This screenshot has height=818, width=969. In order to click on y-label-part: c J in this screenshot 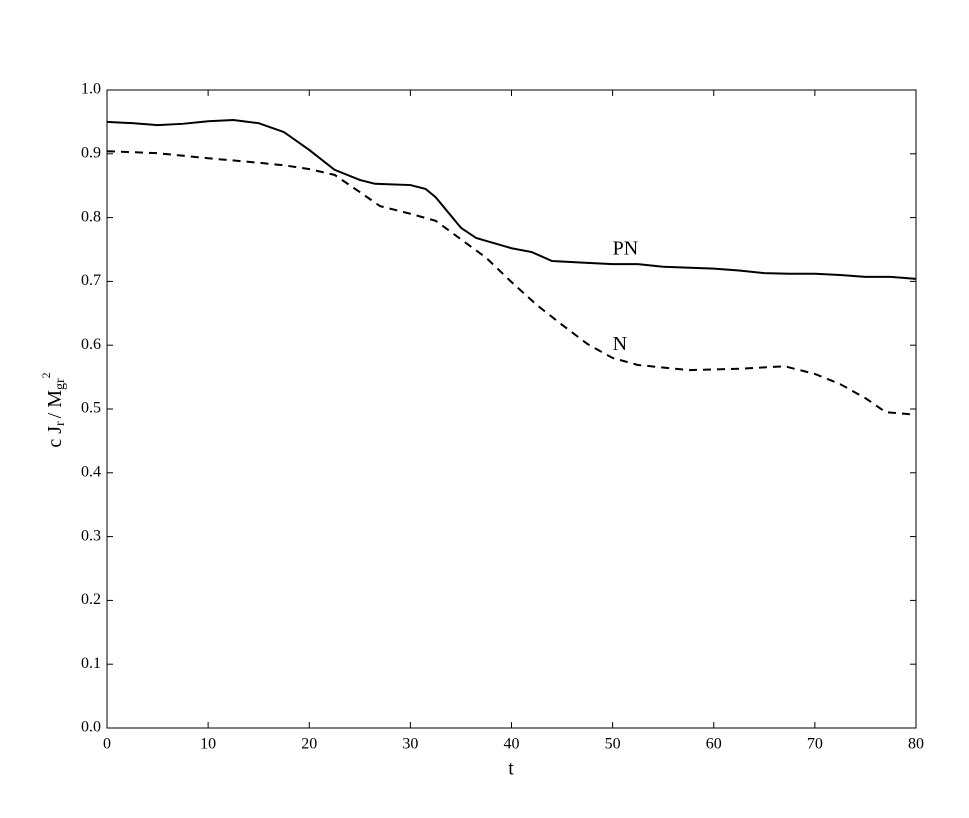, I will do `click(55, 437)`.